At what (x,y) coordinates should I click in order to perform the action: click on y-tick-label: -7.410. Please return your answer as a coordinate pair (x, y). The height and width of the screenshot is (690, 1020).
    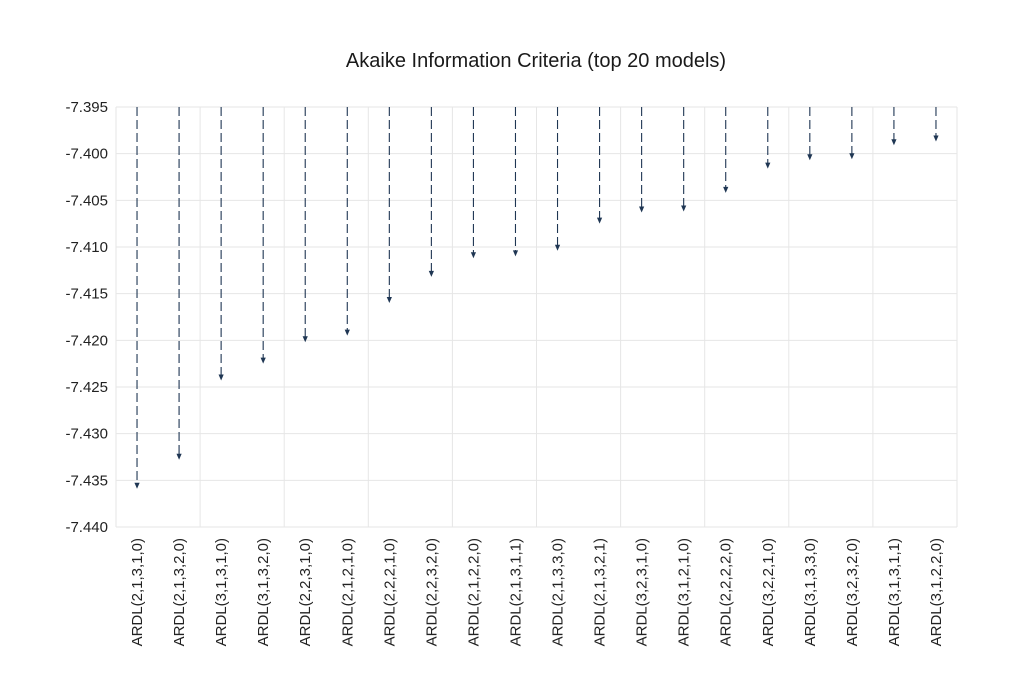
    Looking at the image, I should click on (86, 247).